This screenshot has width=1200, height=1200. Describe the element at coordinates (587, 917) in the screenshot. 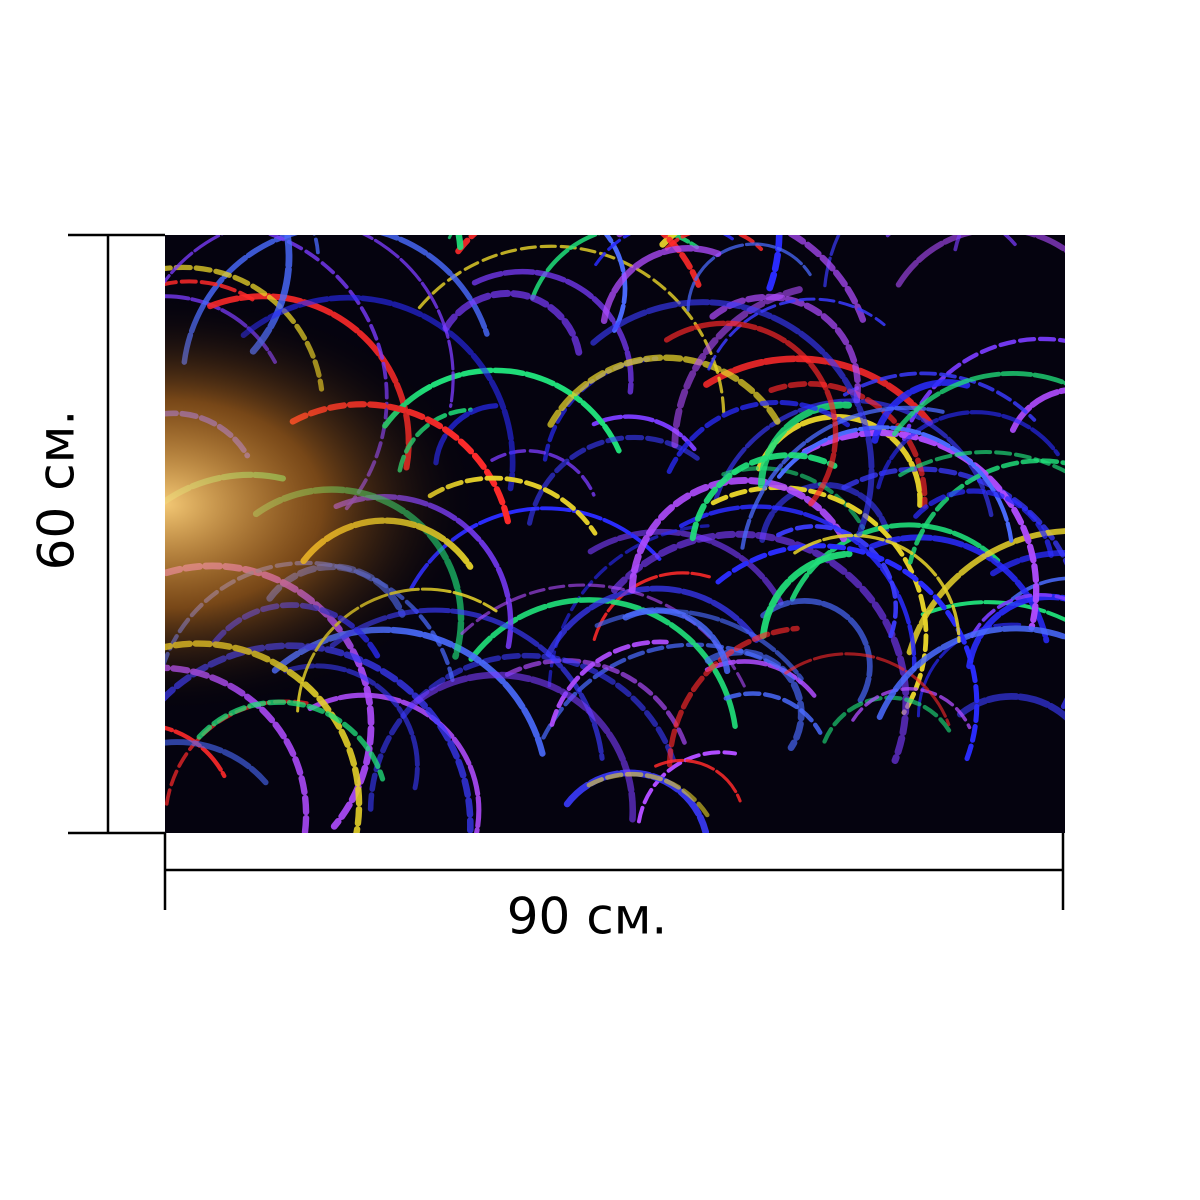

I see `width-label: 90 см.` at that location.